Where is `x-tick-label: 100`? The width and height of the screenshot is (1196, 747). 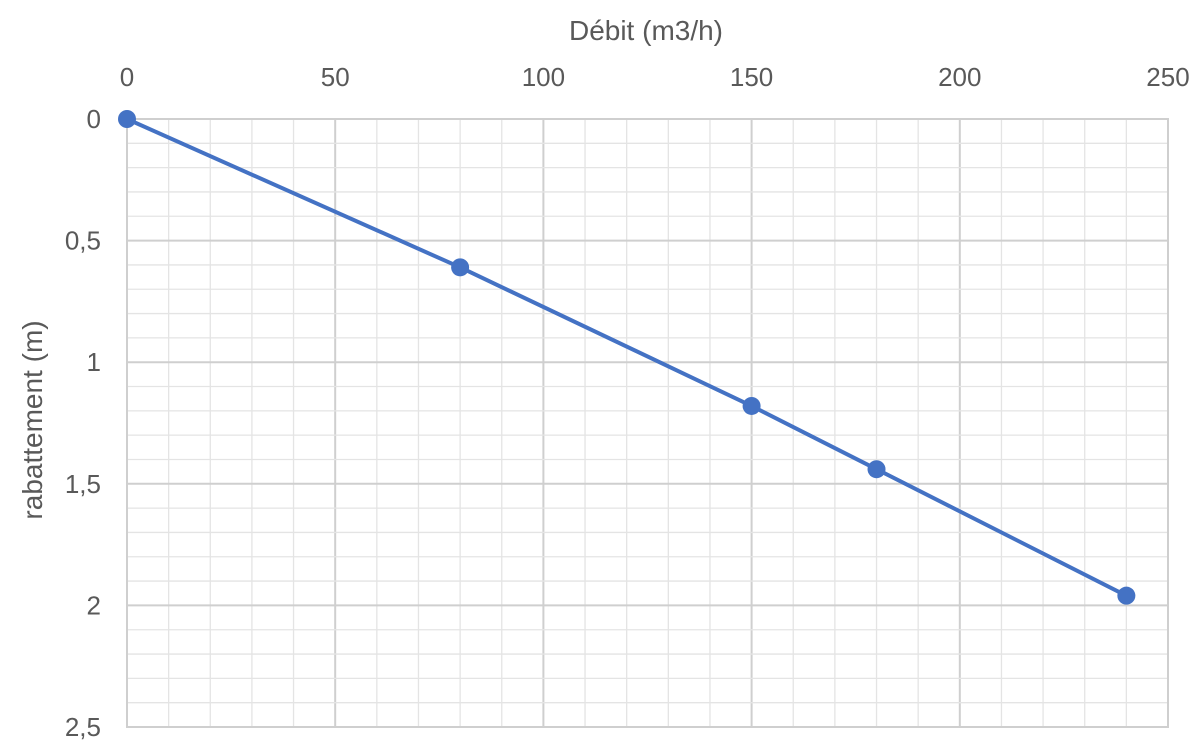 x-tick-label: 100 is located at coordinates (543, 77).